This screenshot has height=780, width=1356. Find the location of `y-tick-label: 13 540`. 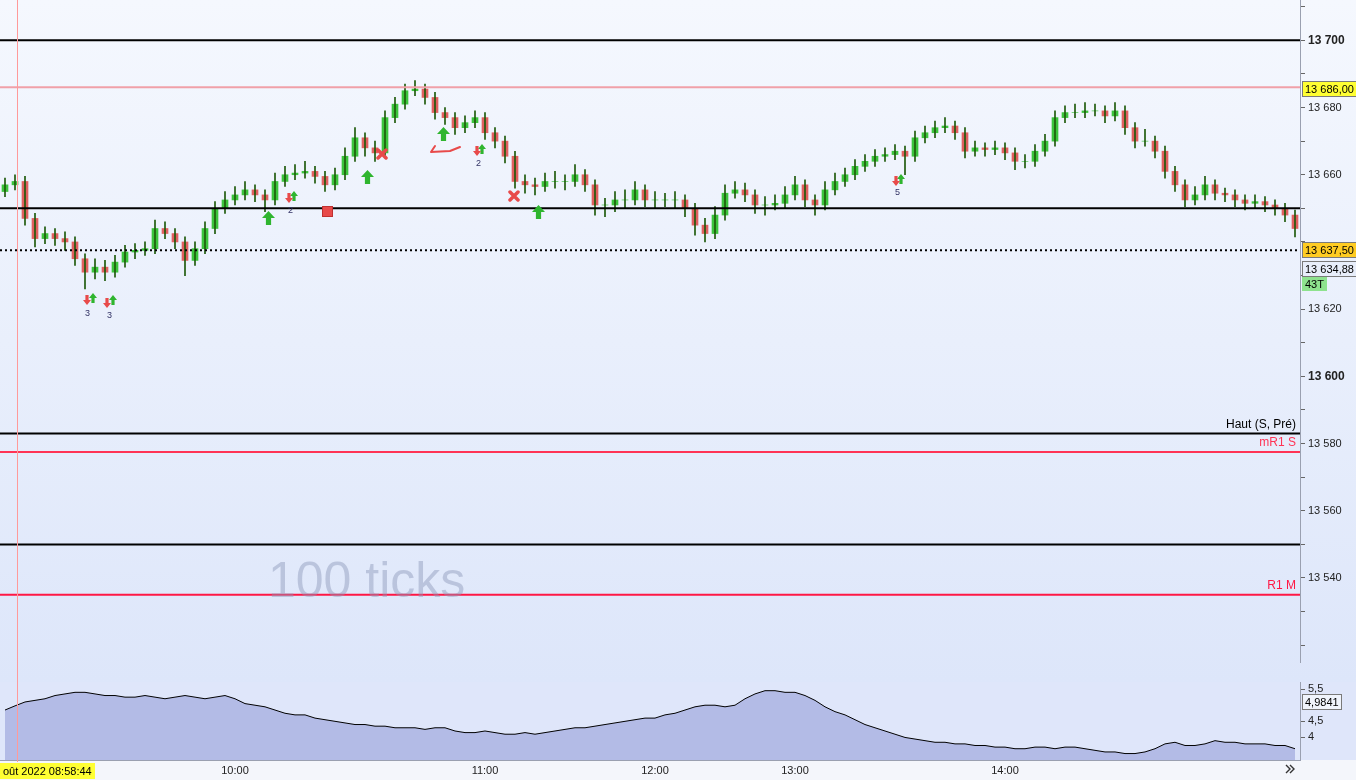

y-tick-label: 13 540 is located at coordinates (1325, 577).